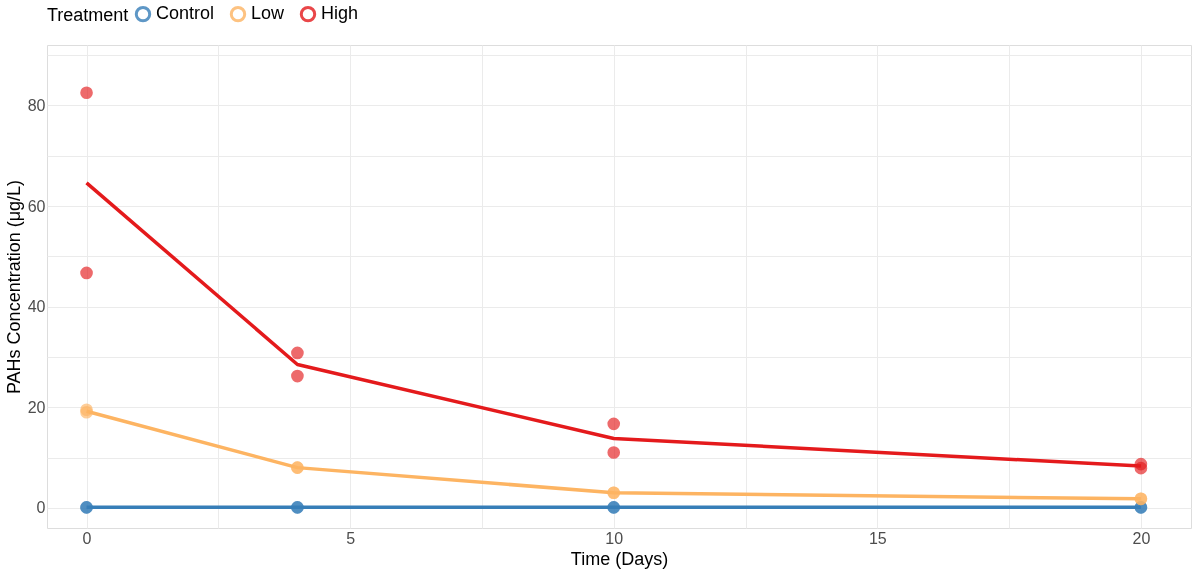 The height and width of the screenshot is (573, 1196). I want to click on y-tick-label: 20, so click(36, 407).